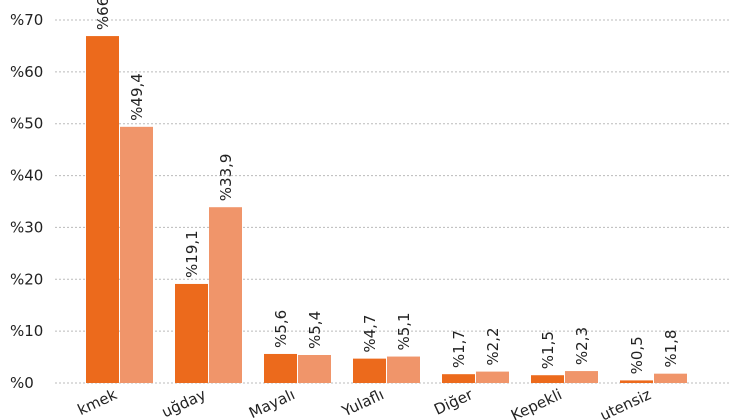 This screenshot has width=740, height=420. Describe the element at coordinates (281, 329) in the screenshot. I see `value-label: %5,6` at that location.